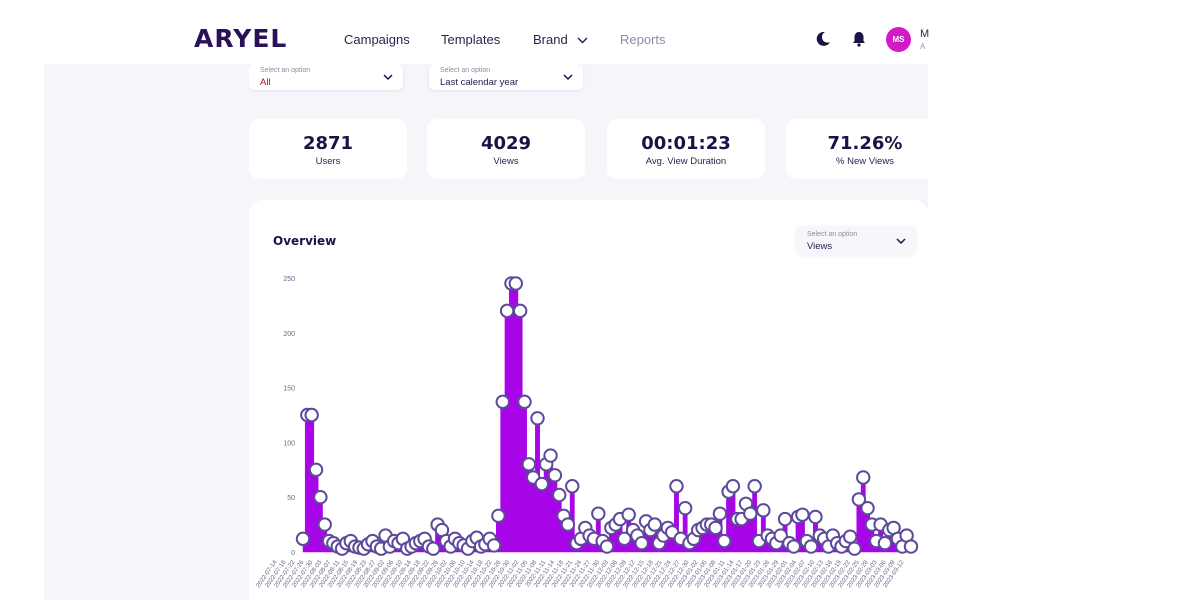  I want to click on select-value: Last calendar year, so click(479, 82).